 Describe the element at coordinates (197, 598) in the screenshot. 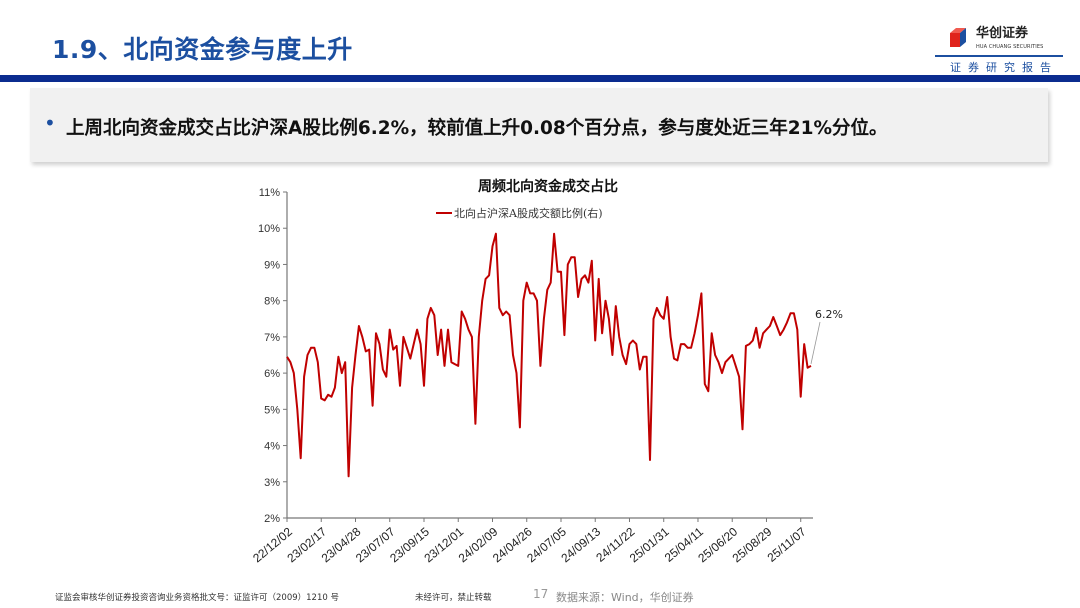

I see `footer-license: 证监会审核华创证券投资咨询业务资格批文号：证监许可（2009）1210 号` at that location.